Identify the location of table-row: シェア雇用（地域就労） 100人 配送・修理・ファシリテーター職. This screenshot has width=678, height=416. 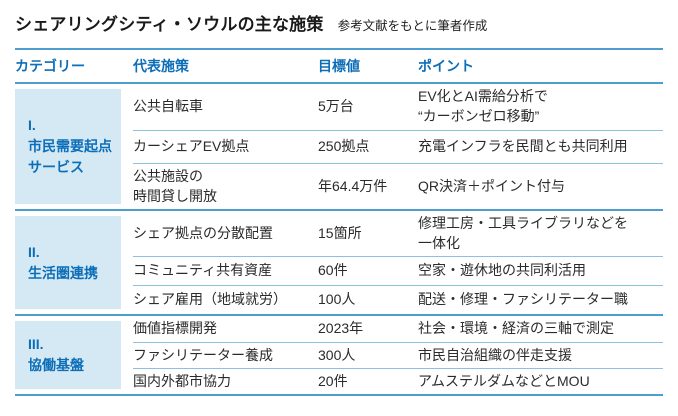
(398, 299).